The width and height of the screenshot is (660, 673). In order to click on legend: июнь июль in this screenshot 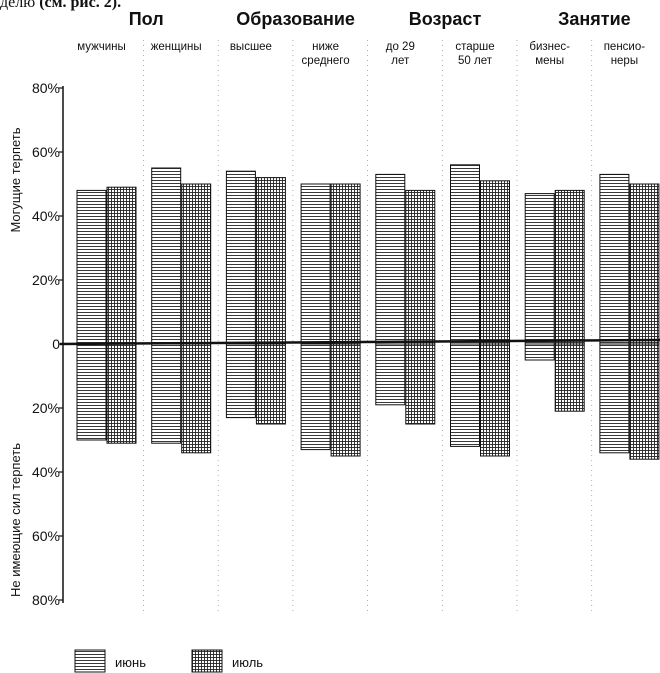, I will do `click(168, 661)`.